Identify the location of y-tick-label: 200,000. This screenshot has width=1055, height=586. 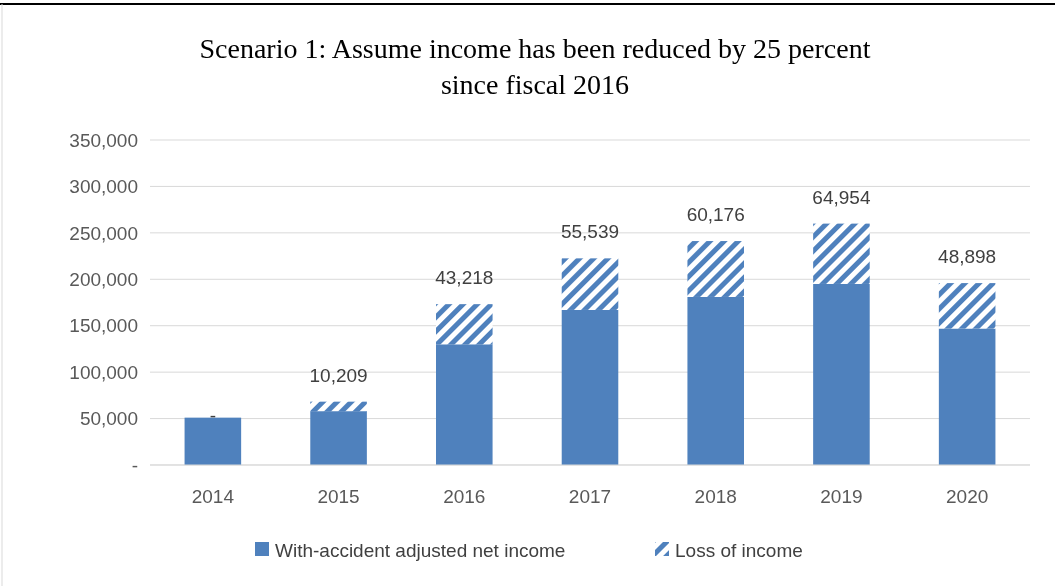
(103, 279).